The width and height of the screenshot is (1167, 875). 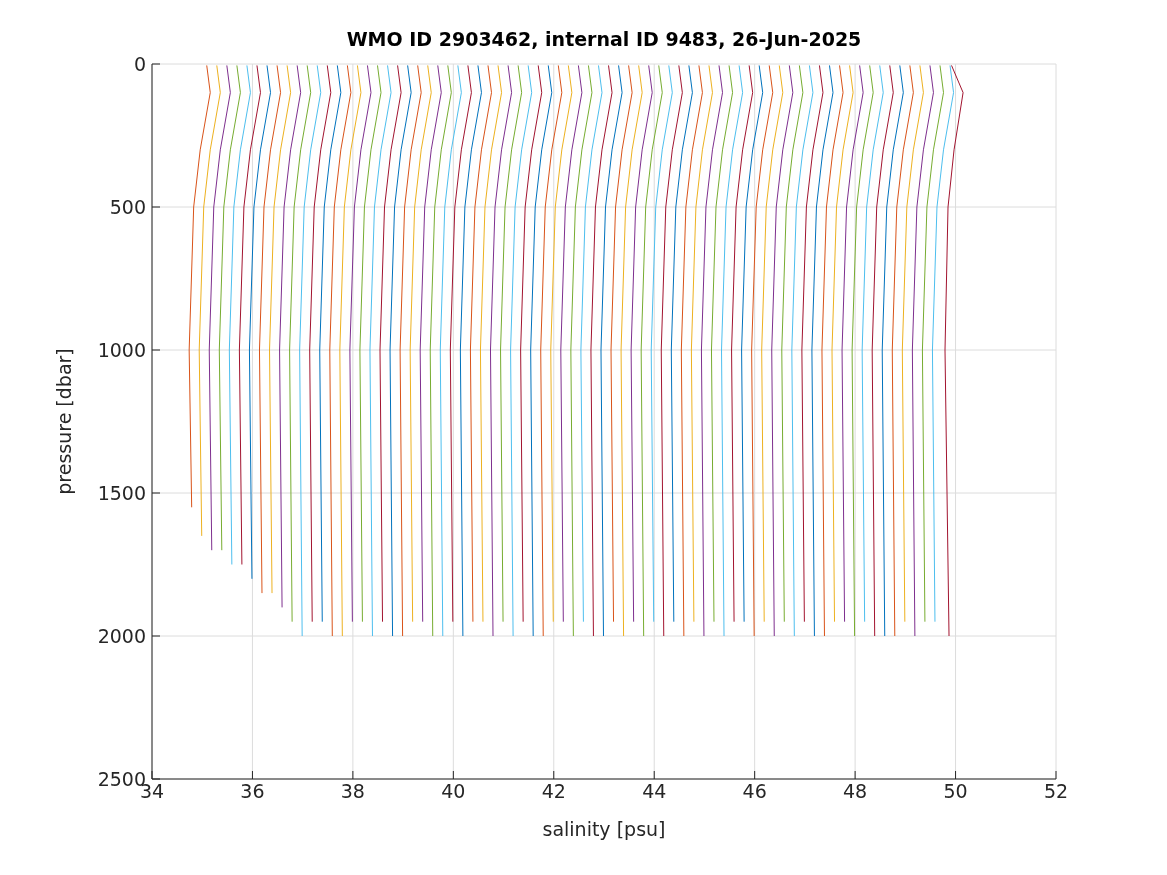 What do you see at coordinates (252, 791) in the screenshot?
I see `x-tick-label: 36` at bounding box center [252, 791].